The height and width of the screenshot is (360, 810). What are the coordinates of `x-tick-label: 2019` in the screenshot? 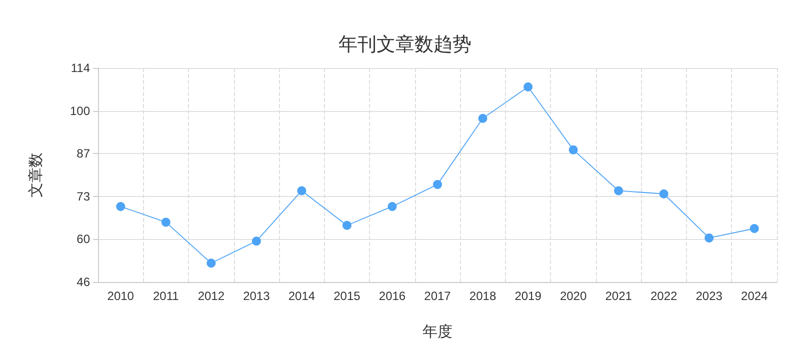 It's located at (528, 296).